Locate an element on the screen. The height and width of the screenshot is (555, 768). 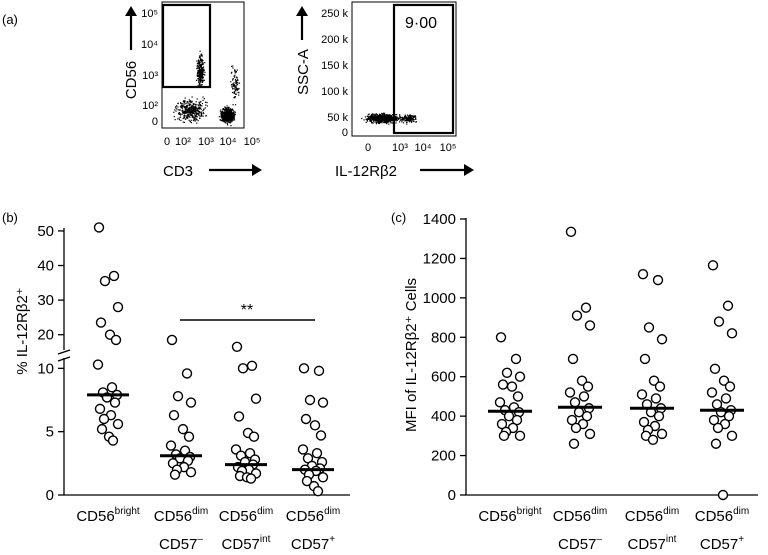
flow-dots is located at coordinates (389, 118).